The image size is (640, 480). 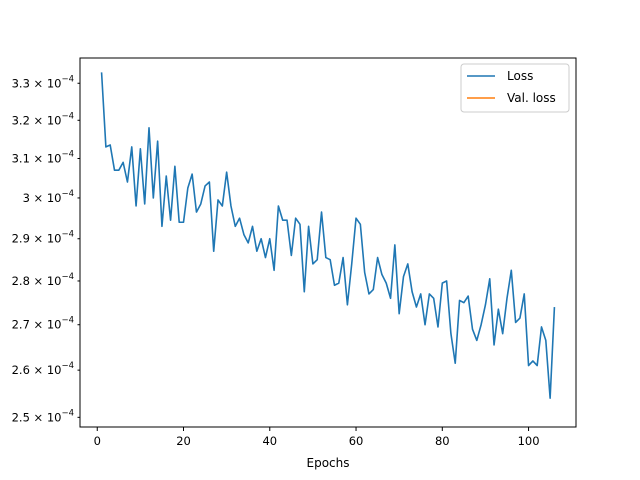 I want to click on legend-label: Loss, so click(x=520, y=76).